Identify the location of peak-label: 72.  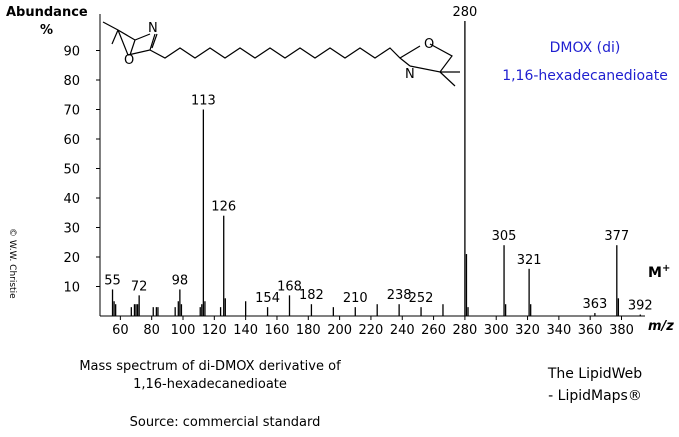
(139, 286).